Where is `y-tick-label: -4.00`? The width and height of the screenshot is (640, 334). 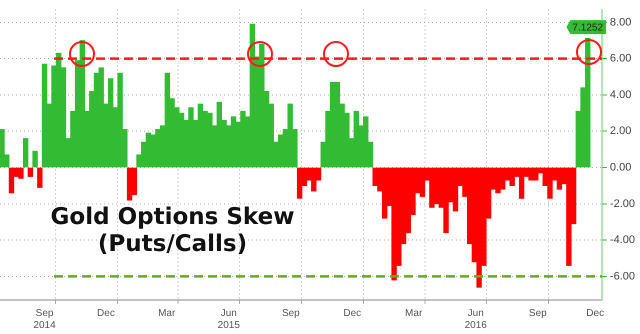
y-tick-label: -4.00 is located at coordinates (623, 240).